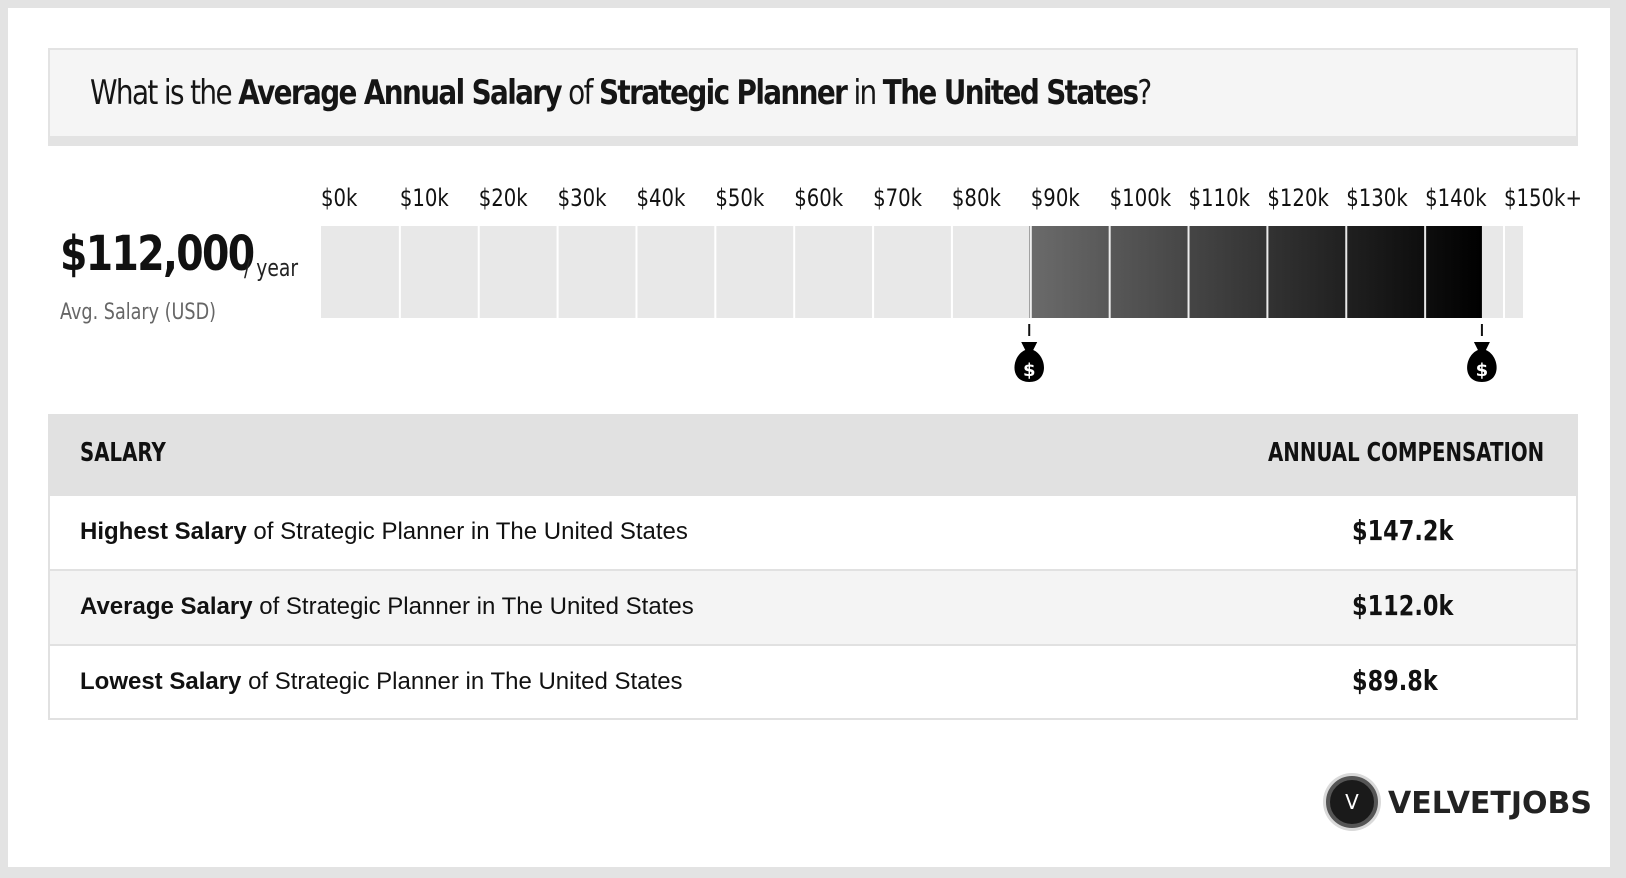 The height and width of the screenshot is (878, 1626). I want to click on title-location: The United States, so click(1010, 93).